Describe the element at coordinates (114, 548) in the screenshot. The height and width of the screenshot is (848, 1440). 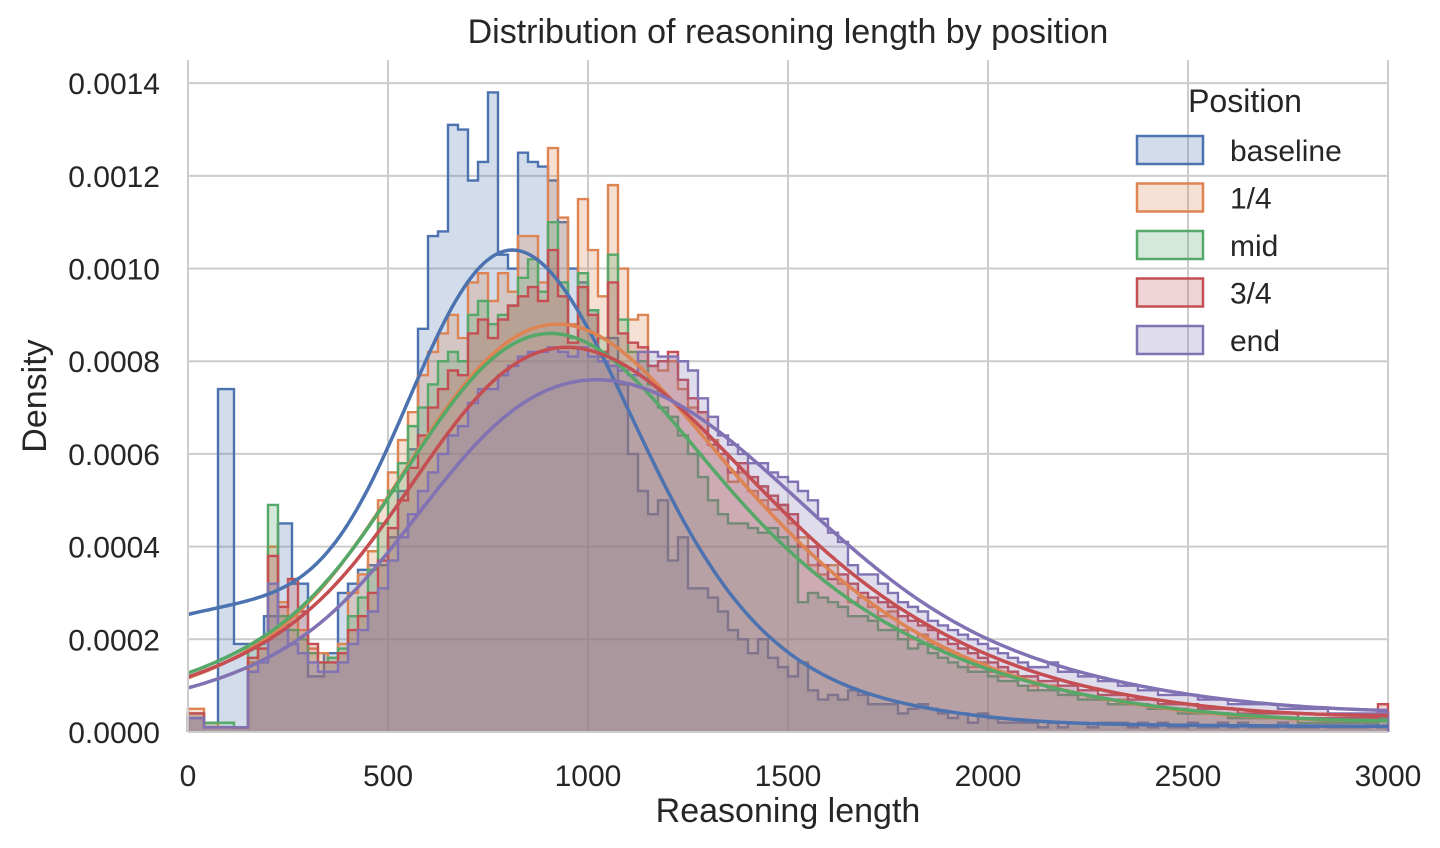
I see `y-tick-label: 0.0004` at that location.